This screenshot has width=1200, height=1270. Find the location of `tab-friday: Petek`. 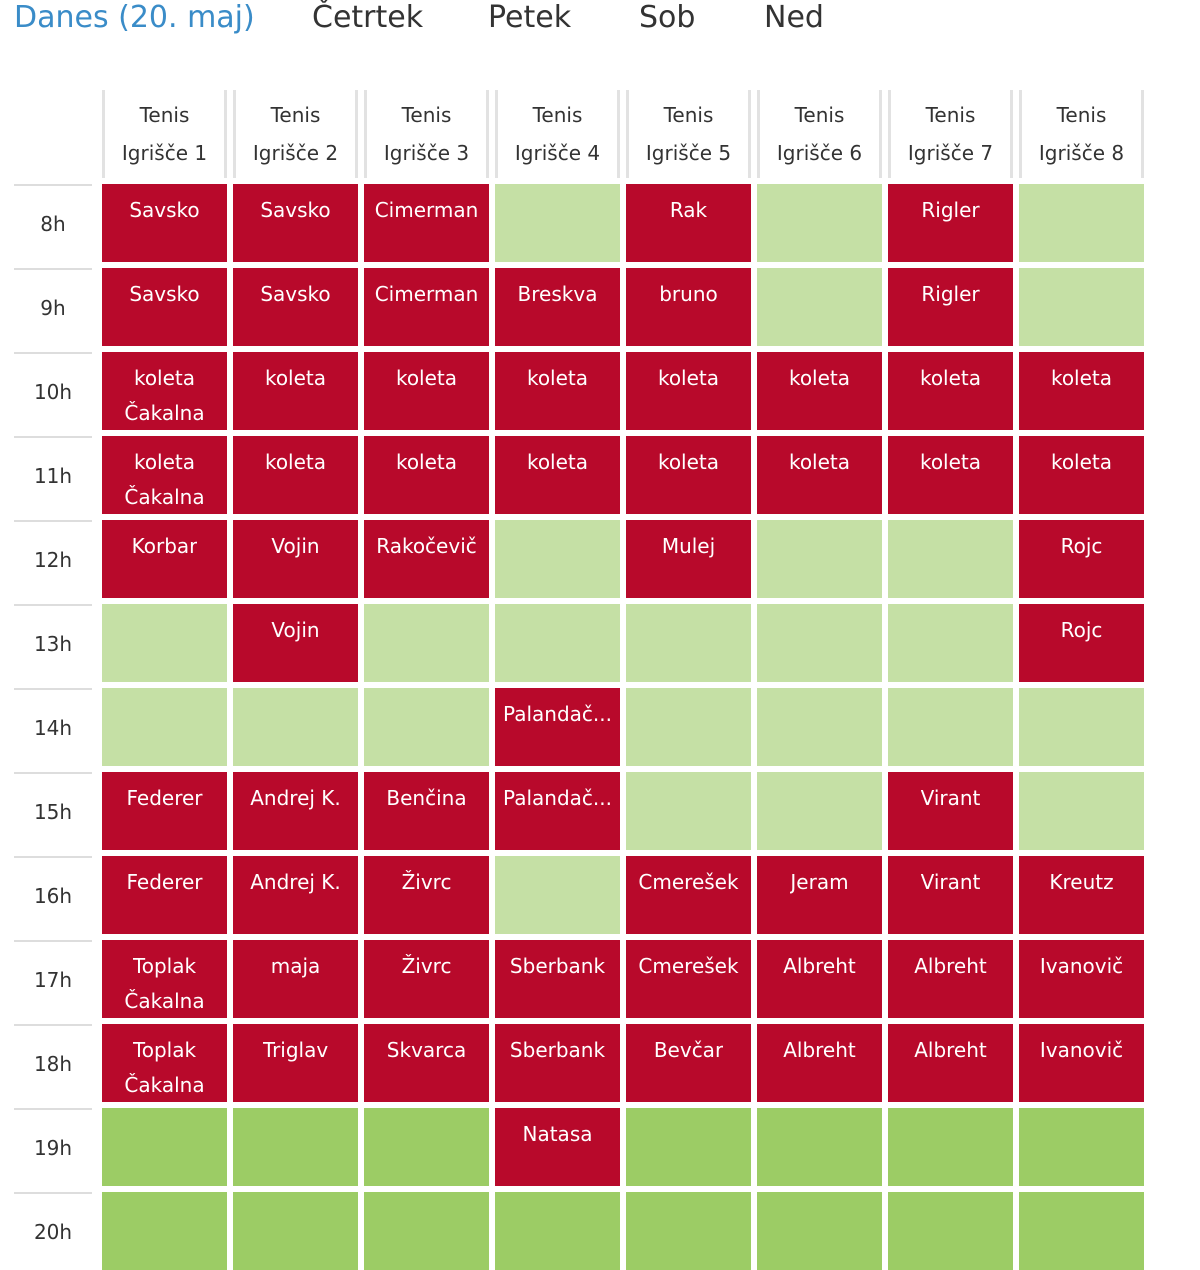

tab-friday: Petek is located at coordinates (530, 17).